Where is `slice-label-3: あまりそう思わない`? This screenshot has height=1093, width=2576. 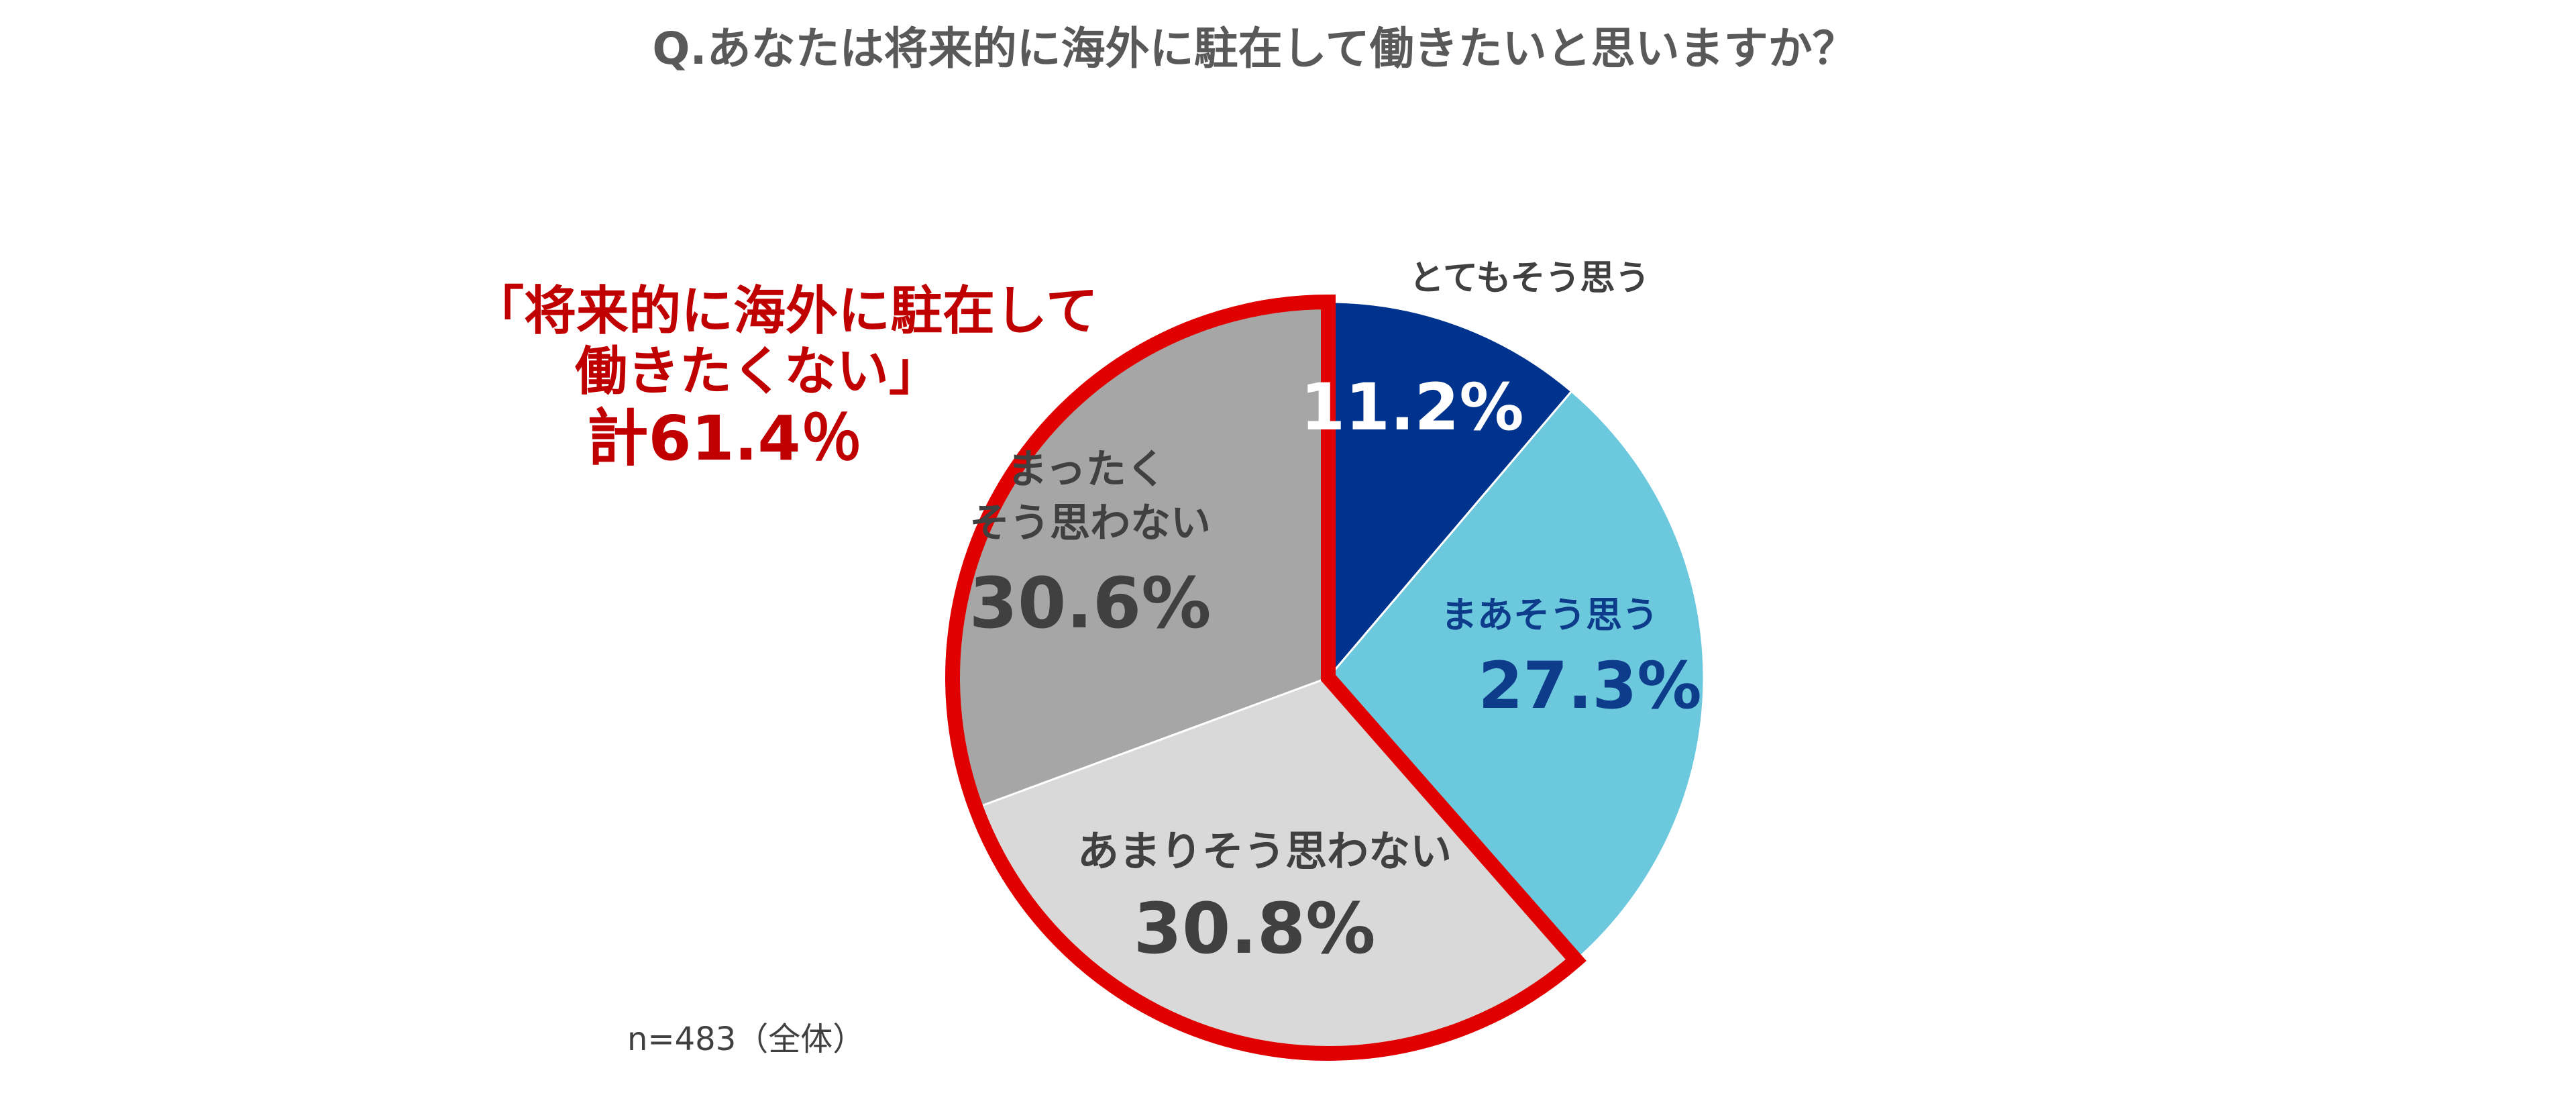
slice-label-3: あまりそう思わない is located at coordinates (1264, 851).